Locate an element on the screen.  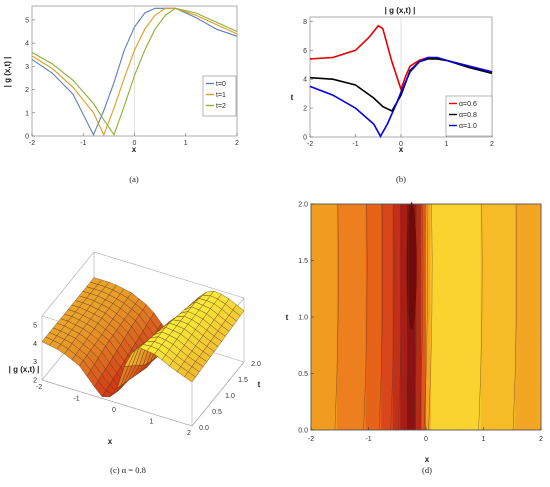
panel-c-xtick-label: 0 is located at coordinates (114, 410).